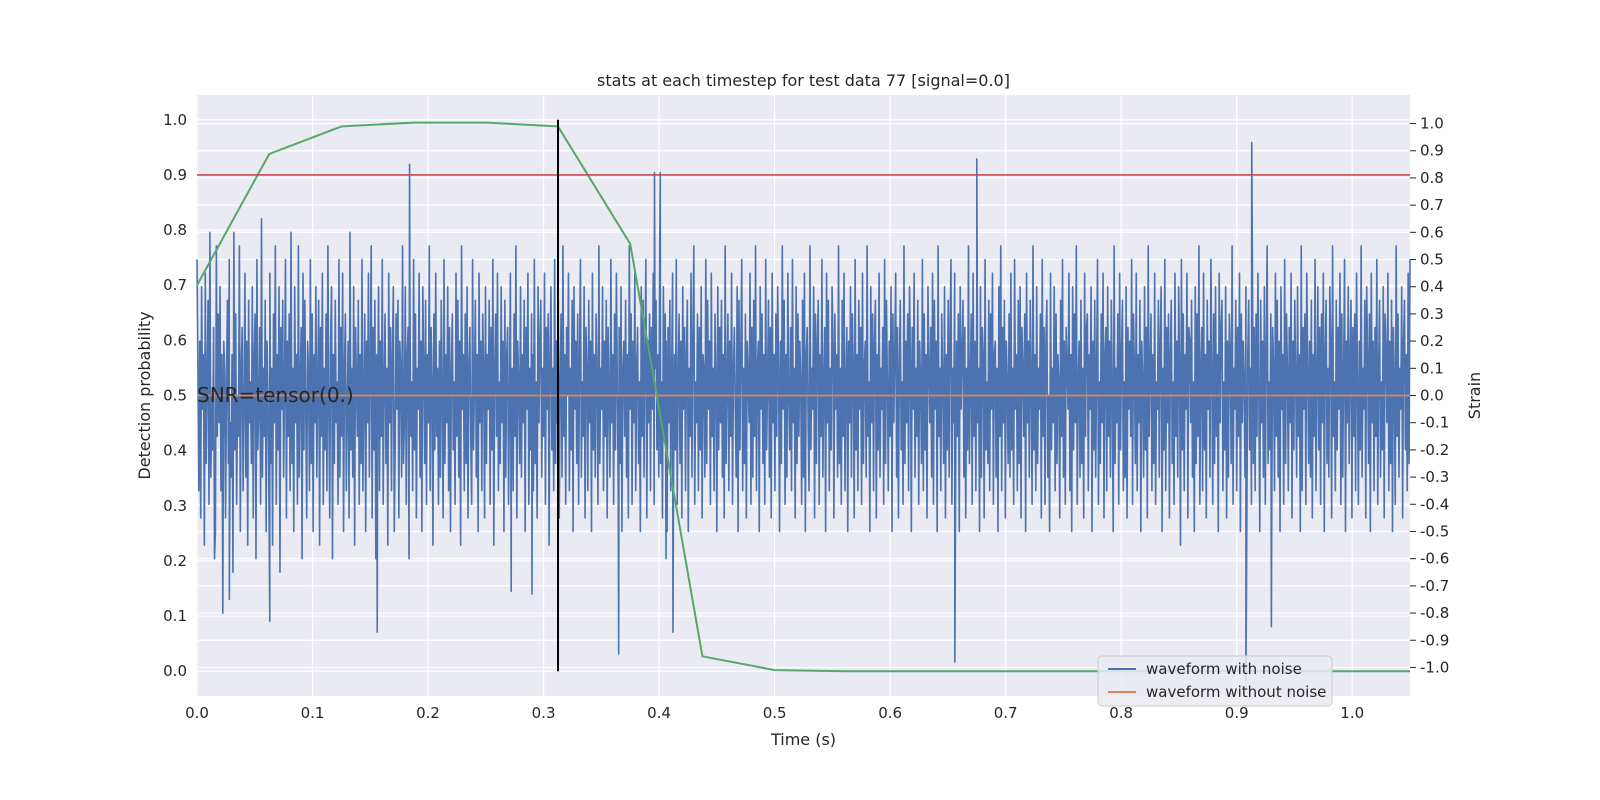 Image resolution: width=1600 pixels, height=800 pixels. I want to click on snr-annotation: SNR=tensor(0.), so click(275, 395).